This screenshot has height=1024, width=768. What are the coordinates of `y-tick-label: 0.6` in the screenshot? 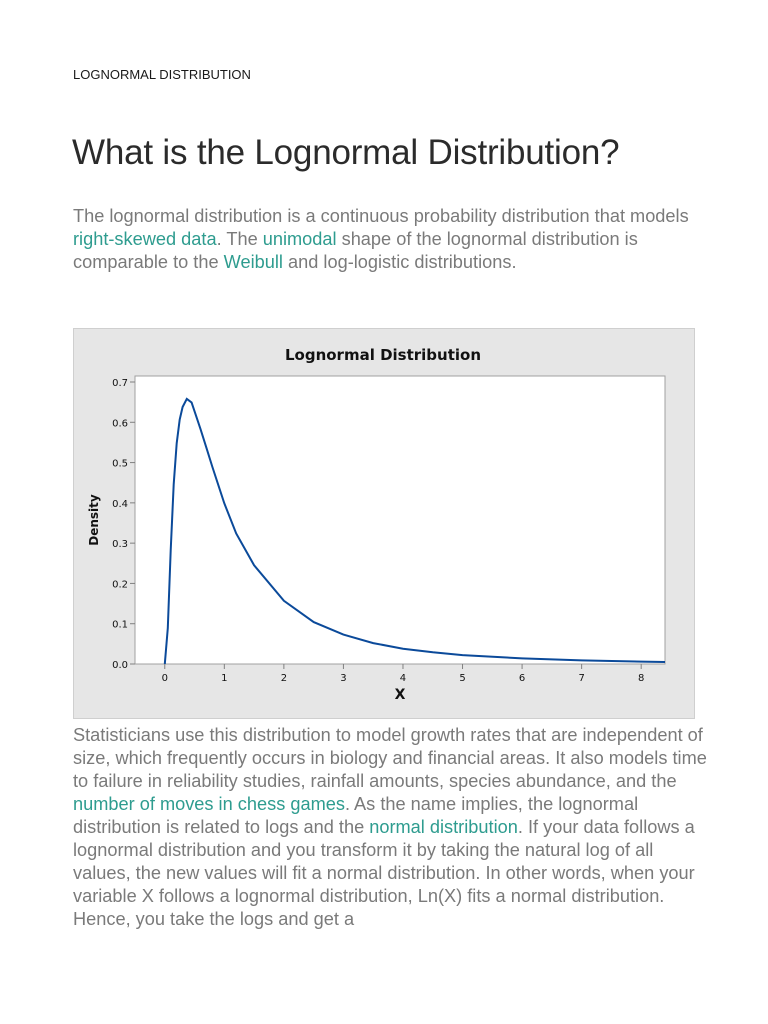 It's located at (120, 423).